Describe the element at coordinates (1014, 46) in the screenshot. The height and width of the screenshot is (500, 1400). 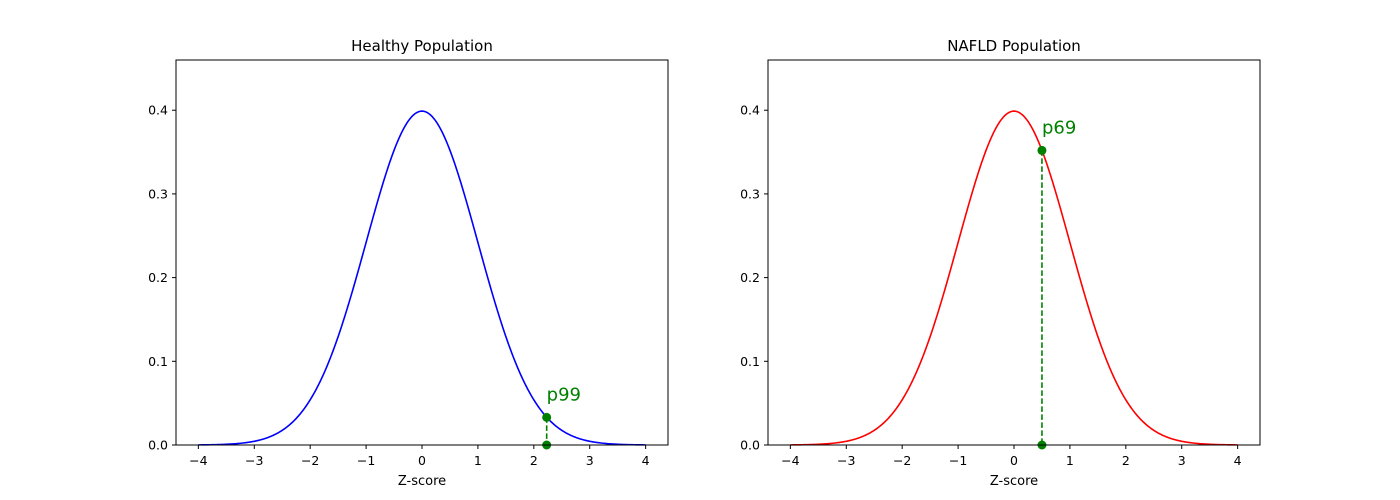
I see `chart-title: NAFLD Population` at that location.